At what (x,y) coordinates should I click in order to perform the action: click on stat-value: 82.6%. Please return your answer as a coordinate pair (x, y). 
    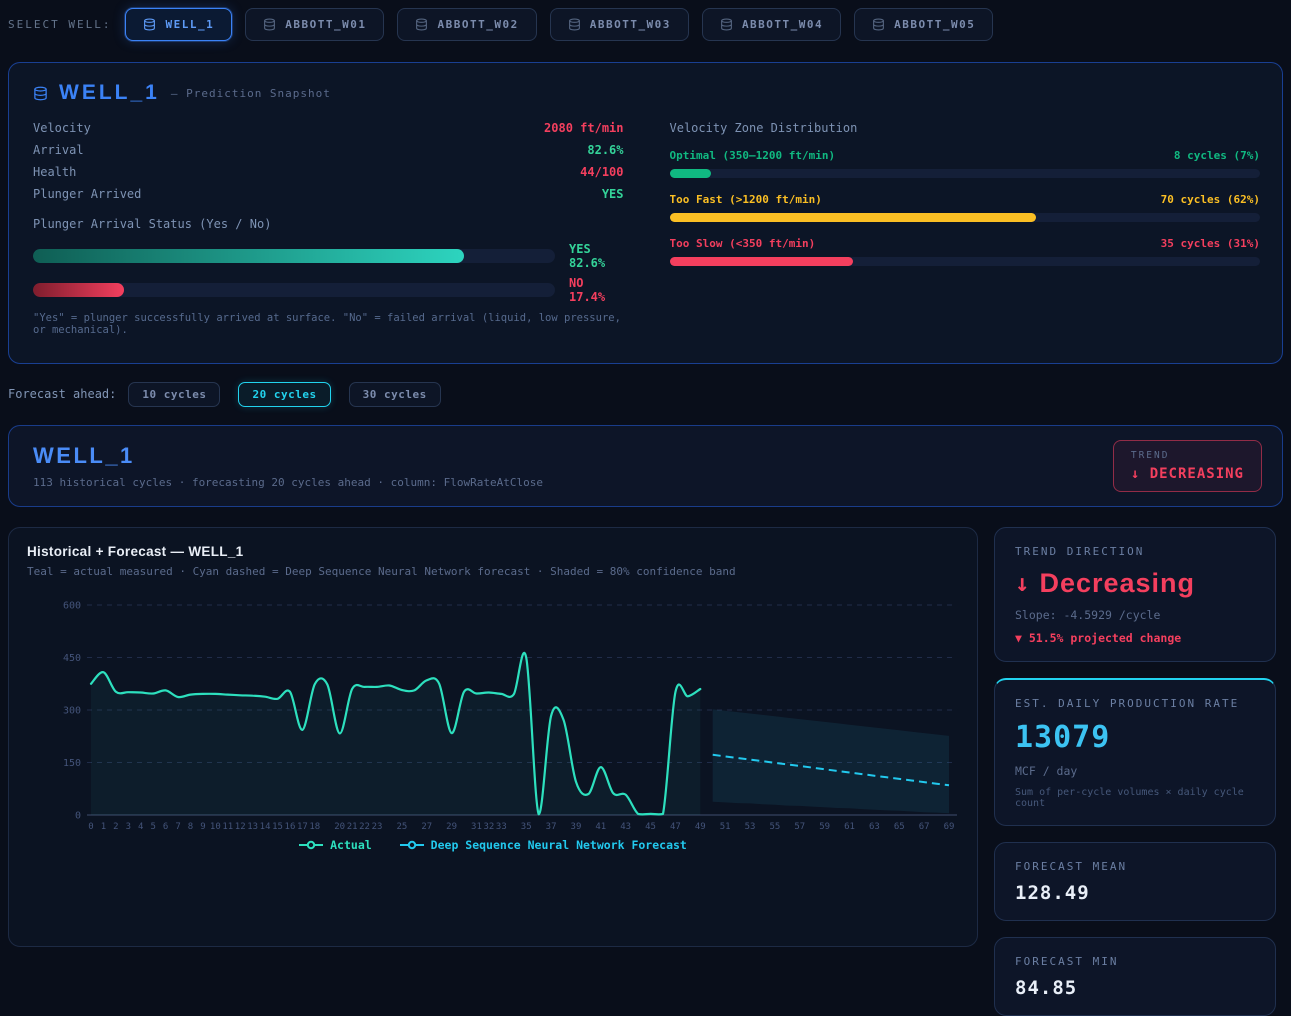
    Looking at the image, I should click on (605, 150).